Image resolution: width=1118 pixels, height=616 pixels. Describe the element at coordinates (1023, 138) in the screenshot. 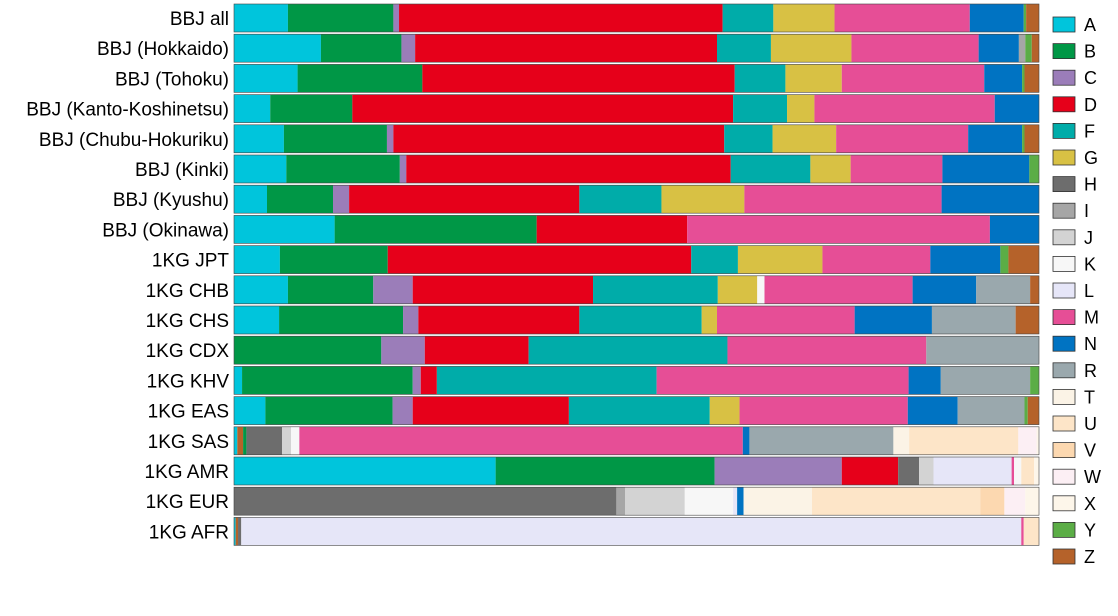

I see `bar-segment-bbj-chubu-hokuriku-y` at that location.